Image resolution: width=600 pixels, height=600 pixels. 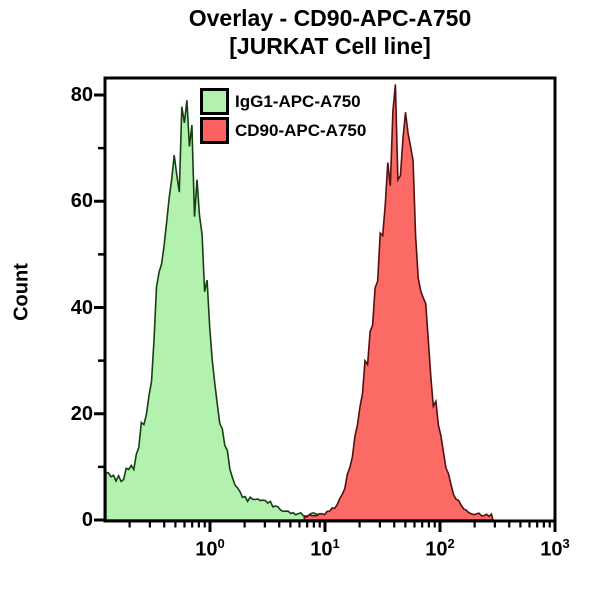 I want to click on y-axis-tick-label: 0, so click(x=87, y=520).